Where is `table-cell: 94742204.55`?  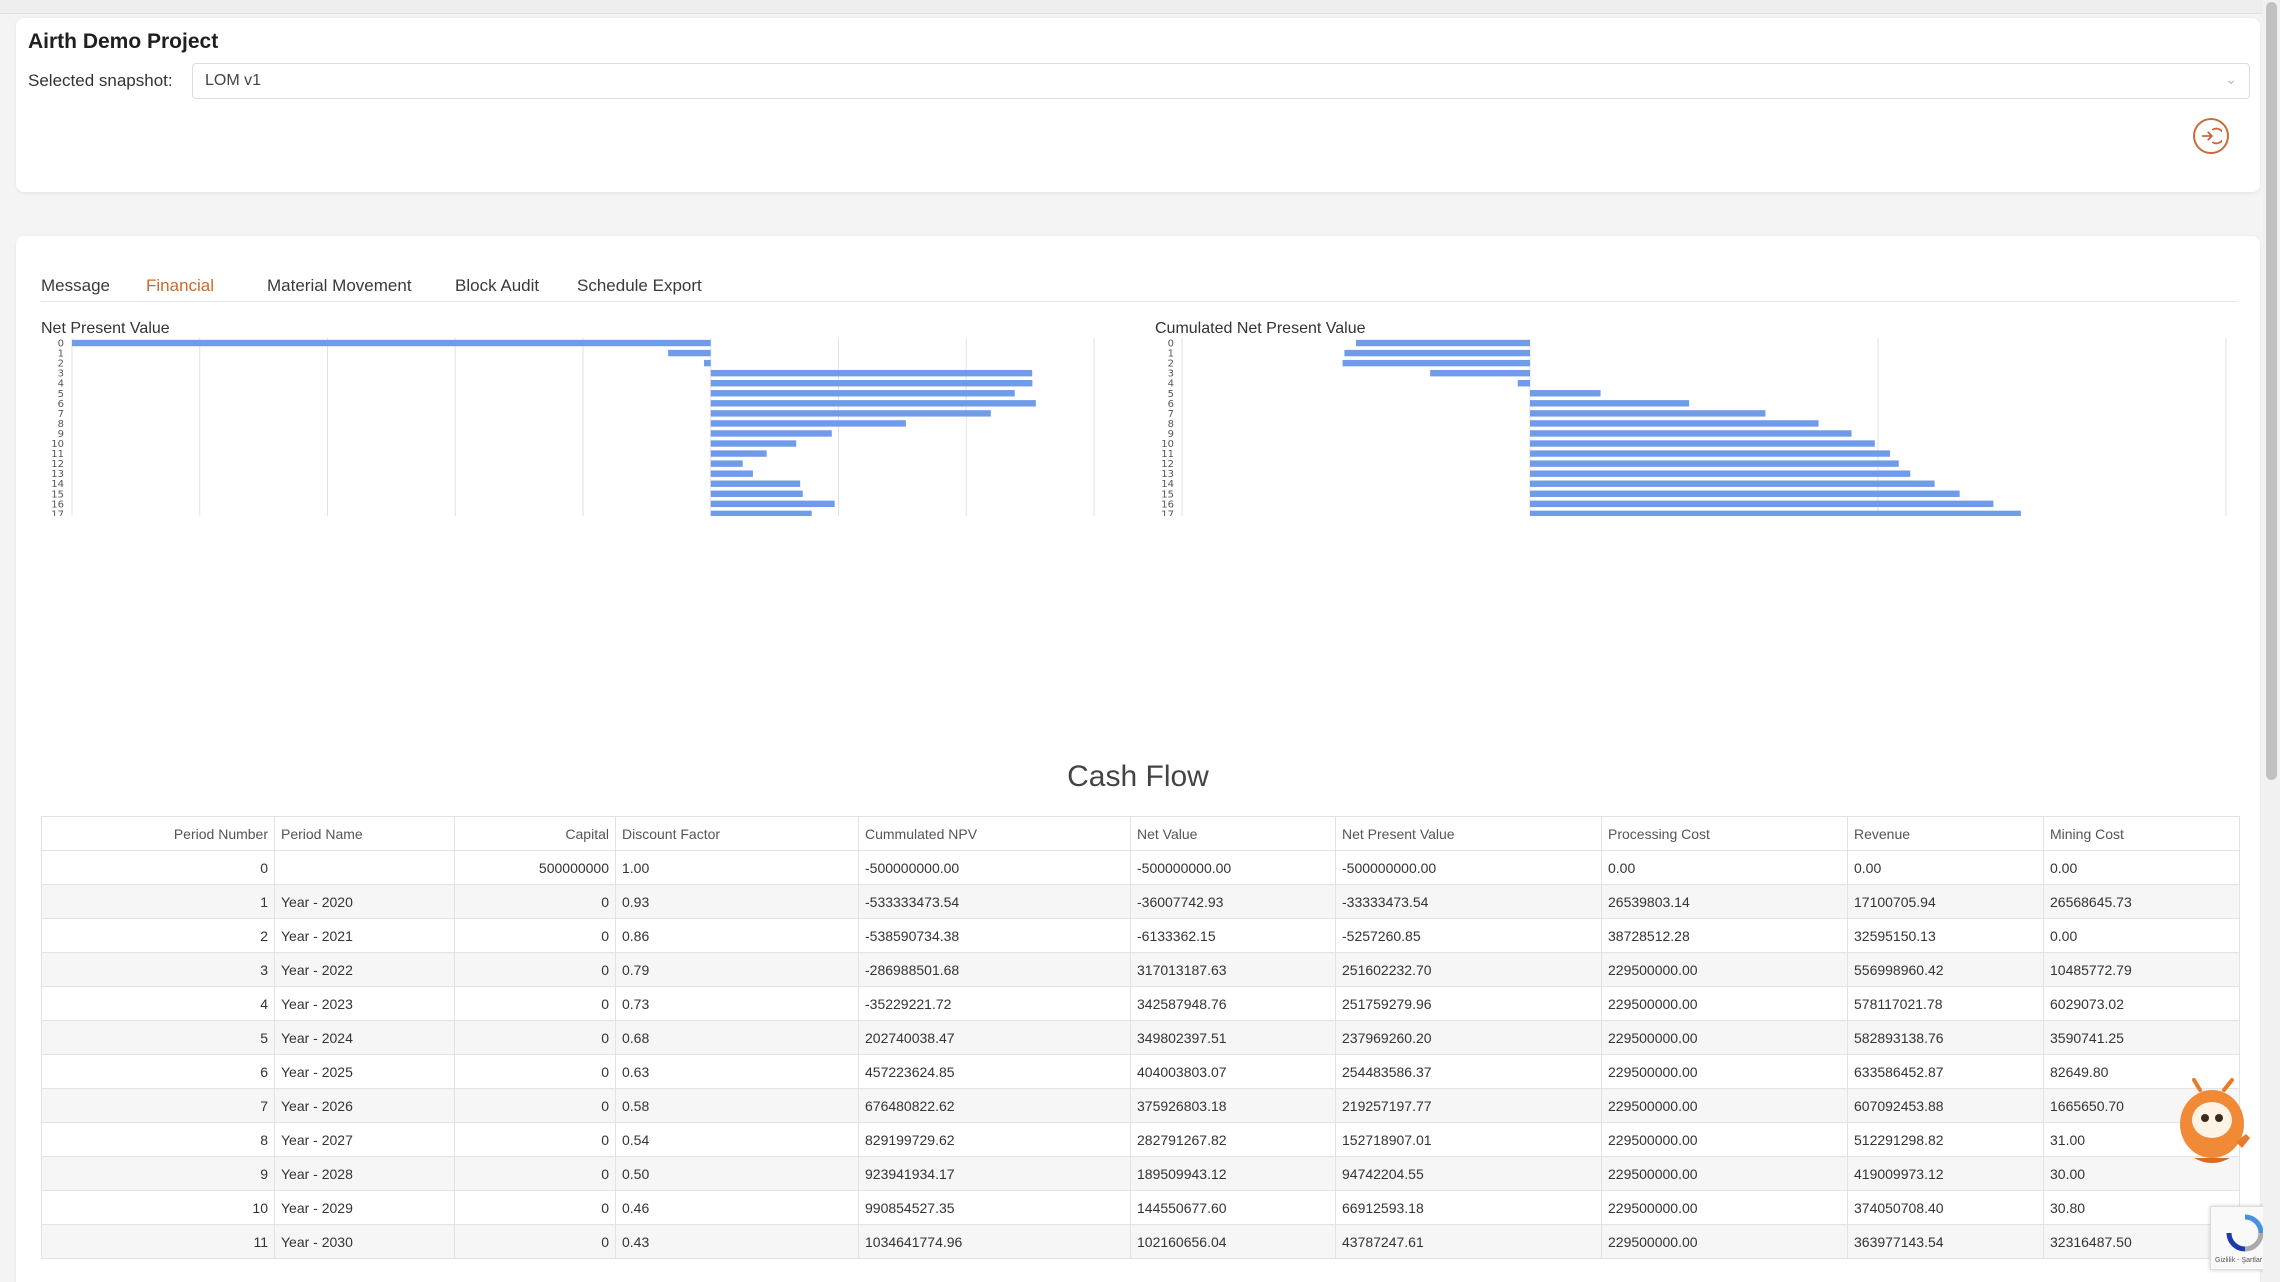
table-cell: 94742204.55 is located at coordinates (1468, 1173).